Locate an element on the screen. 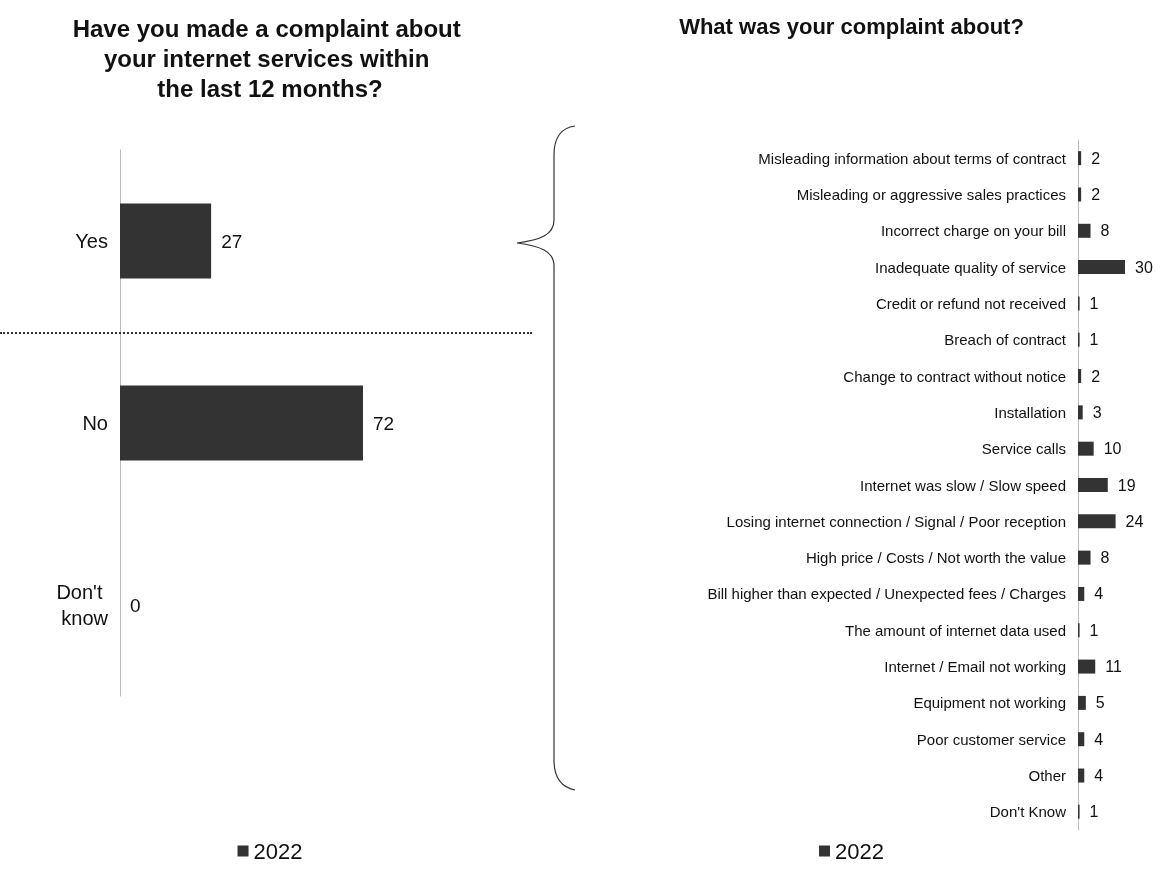 The image size is (1163, 871). y-tick-label: High price / Costs / Not worth the value is located at coordinates (935, 558).